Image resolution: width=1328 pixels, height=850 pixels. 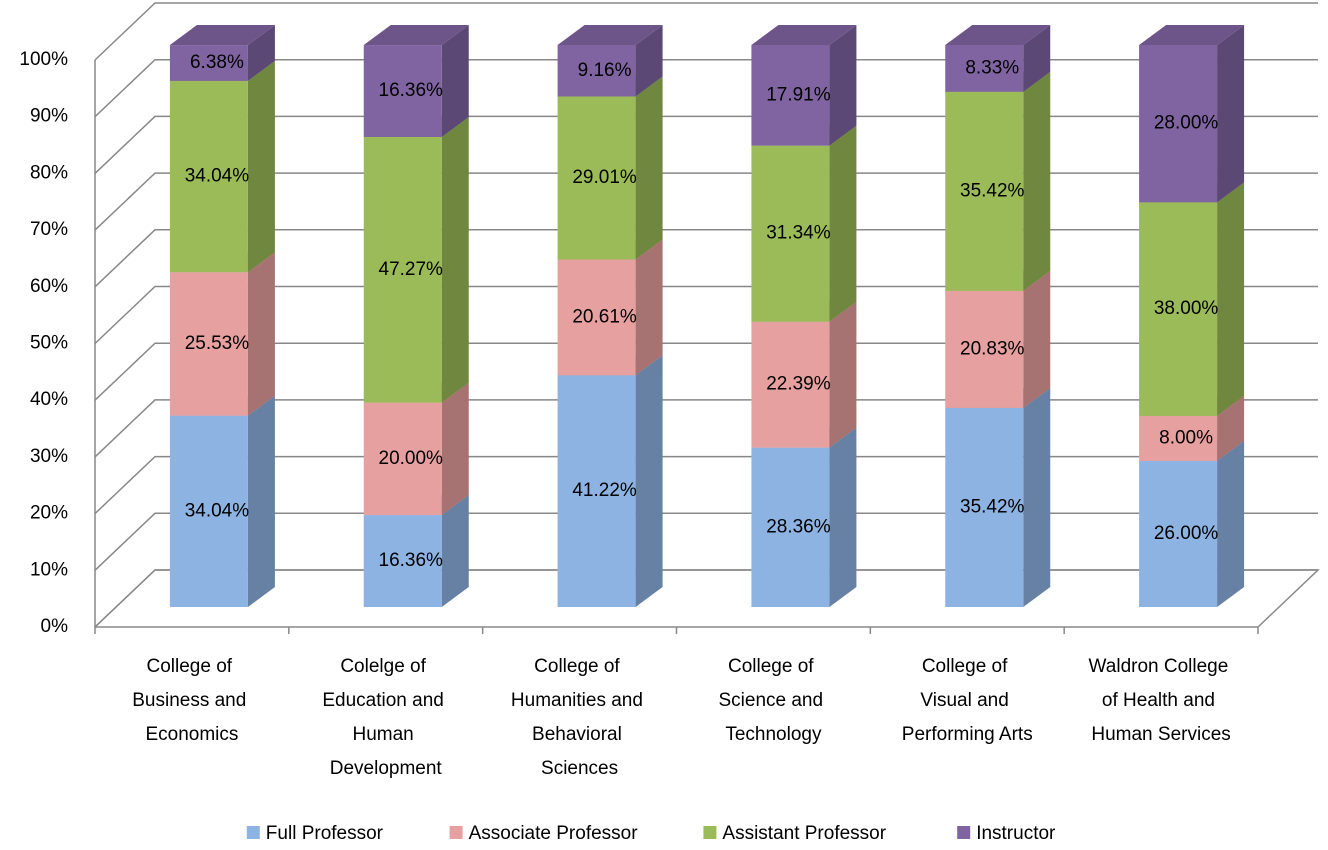 What do you see at coordinates (325, 833) in the screenshot?
I see `legend-label: Full Professor` at bounding box center [325, 833].